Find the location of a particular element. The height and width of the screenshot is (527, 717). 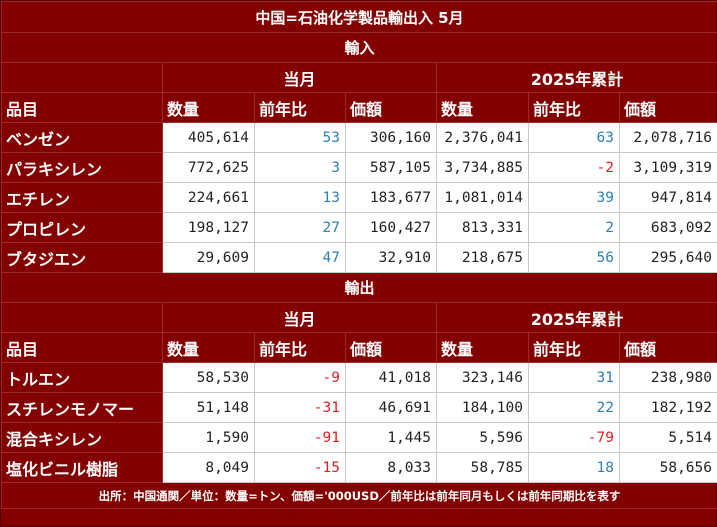

cell-ytd-volume: 184,100 is located at coordinates (482, 407).